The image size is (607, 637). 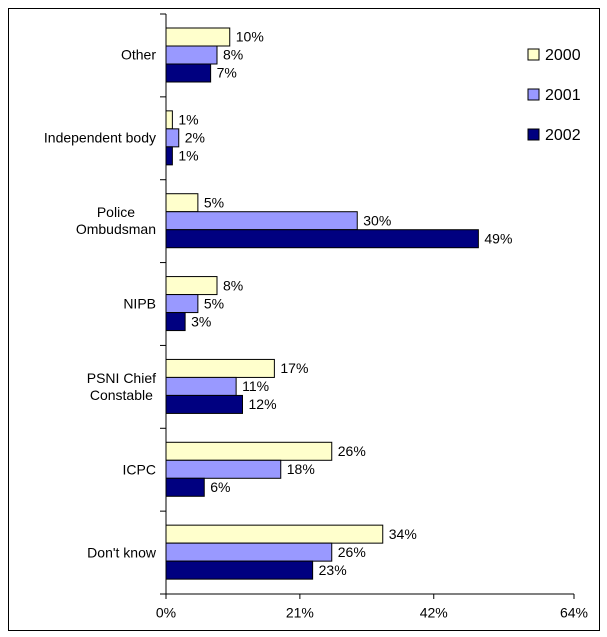 What do you see at coordinates (300, 613) in the screenshot?
I see `x-tick-label: 21%` at bounding box center [300, 613].